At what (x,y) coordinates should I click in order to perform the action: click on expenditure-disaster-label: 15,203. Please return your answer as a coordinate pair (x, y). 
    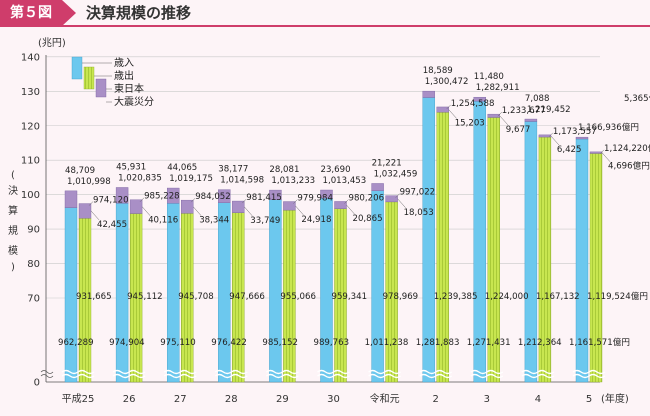
    Looking at the image, I should click on (470, 124).